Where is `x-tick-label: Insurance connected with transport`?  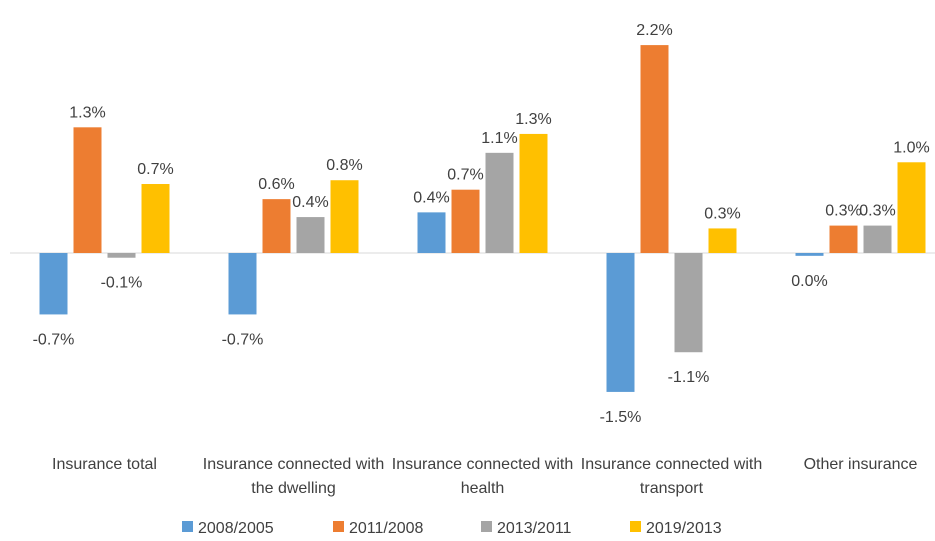
x-tick-label: Insurance connected with transport is located at coordinates (671, 476).